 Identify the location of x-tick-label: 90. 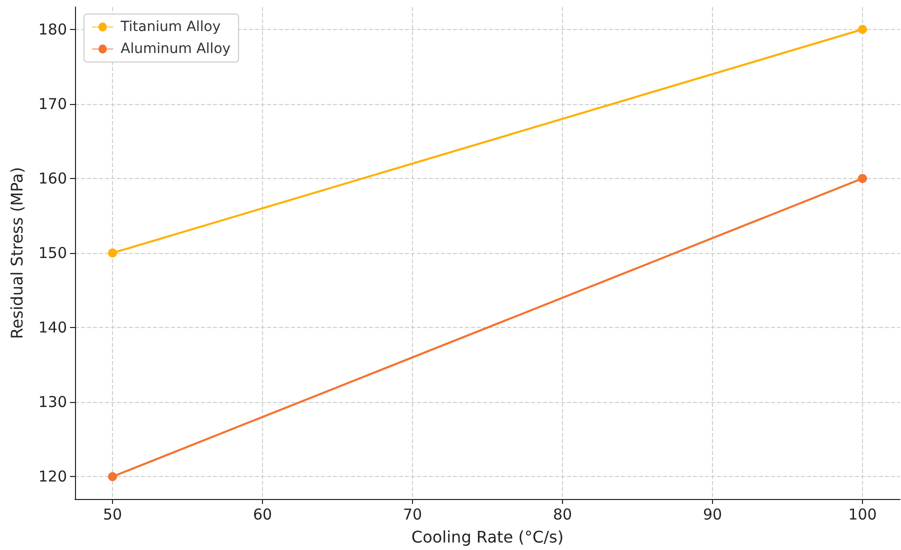
(712, 515).